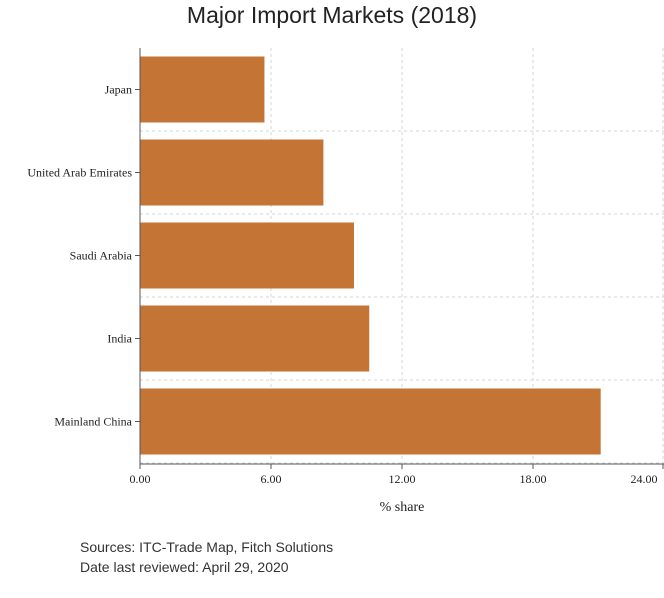  I want to click on review-date-note: Date last reviewed: April 29, 2020, so click(184, 567).